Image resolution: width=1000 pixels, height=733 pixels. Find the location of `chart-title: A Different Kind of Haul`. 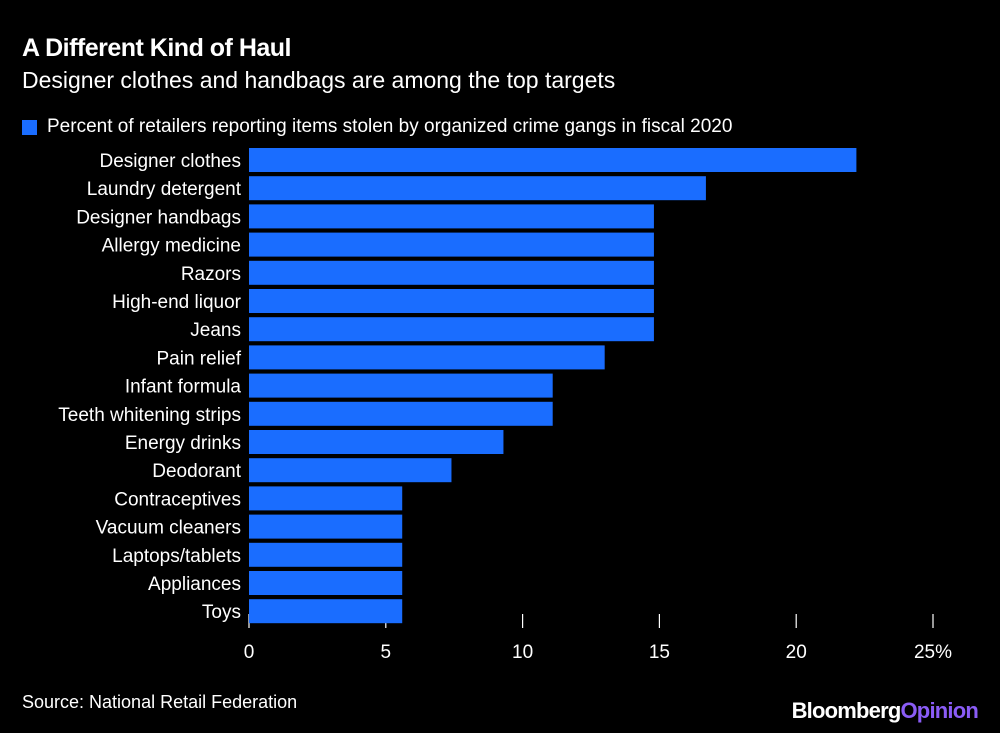

chart-title: A Different Kind of Haul is located at coordinates (157, 48).